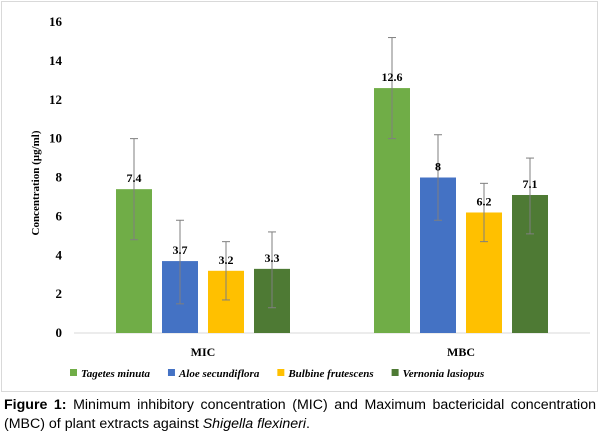  I want to click on y-axis-ticks: 0 2 4 6 8 10 12 14 16, so click(56, 177).